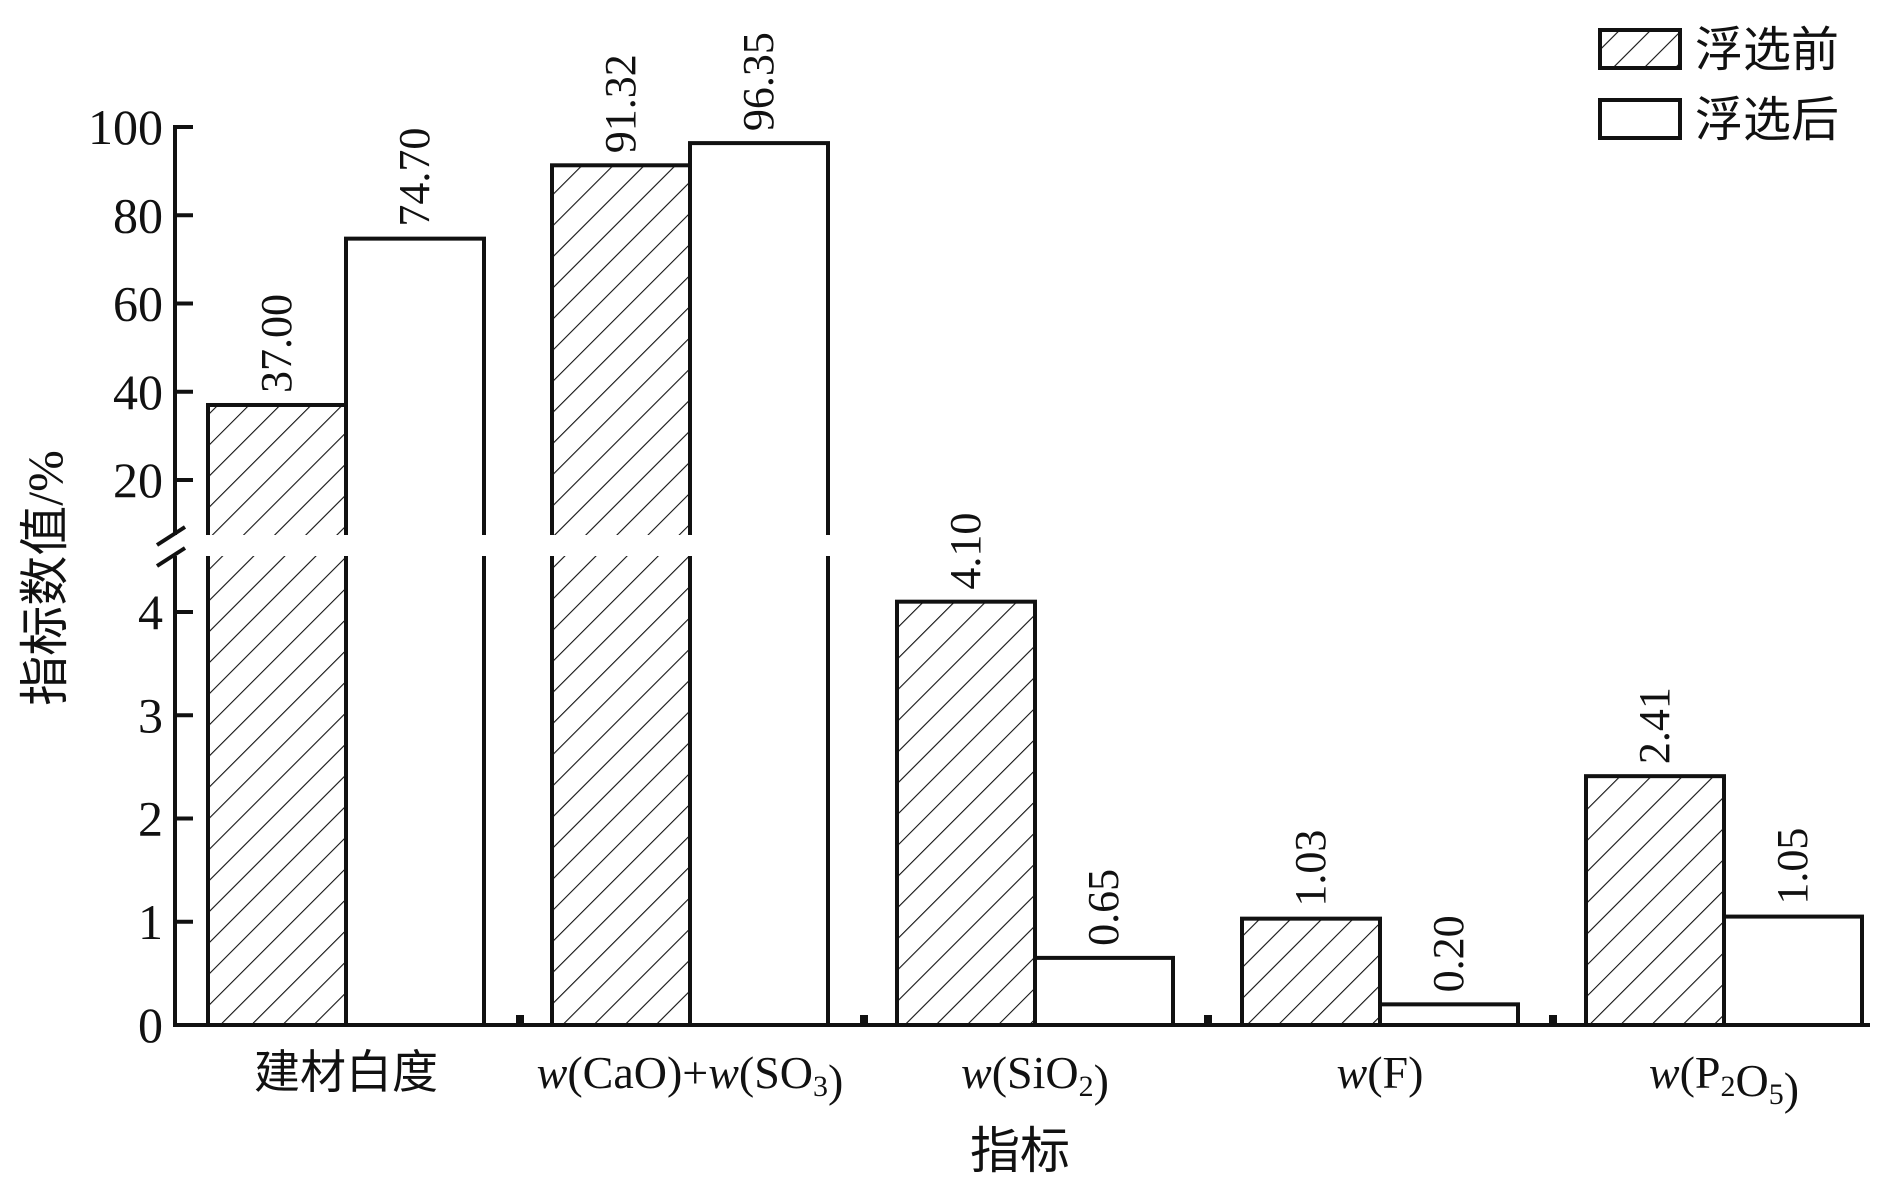 This screenshot has height=1181, width=1890. What do you see at coordinates (1310, 868) in the screenshot?
I see `bar-value-label: 1.03` at bounding box center [1310, 868].